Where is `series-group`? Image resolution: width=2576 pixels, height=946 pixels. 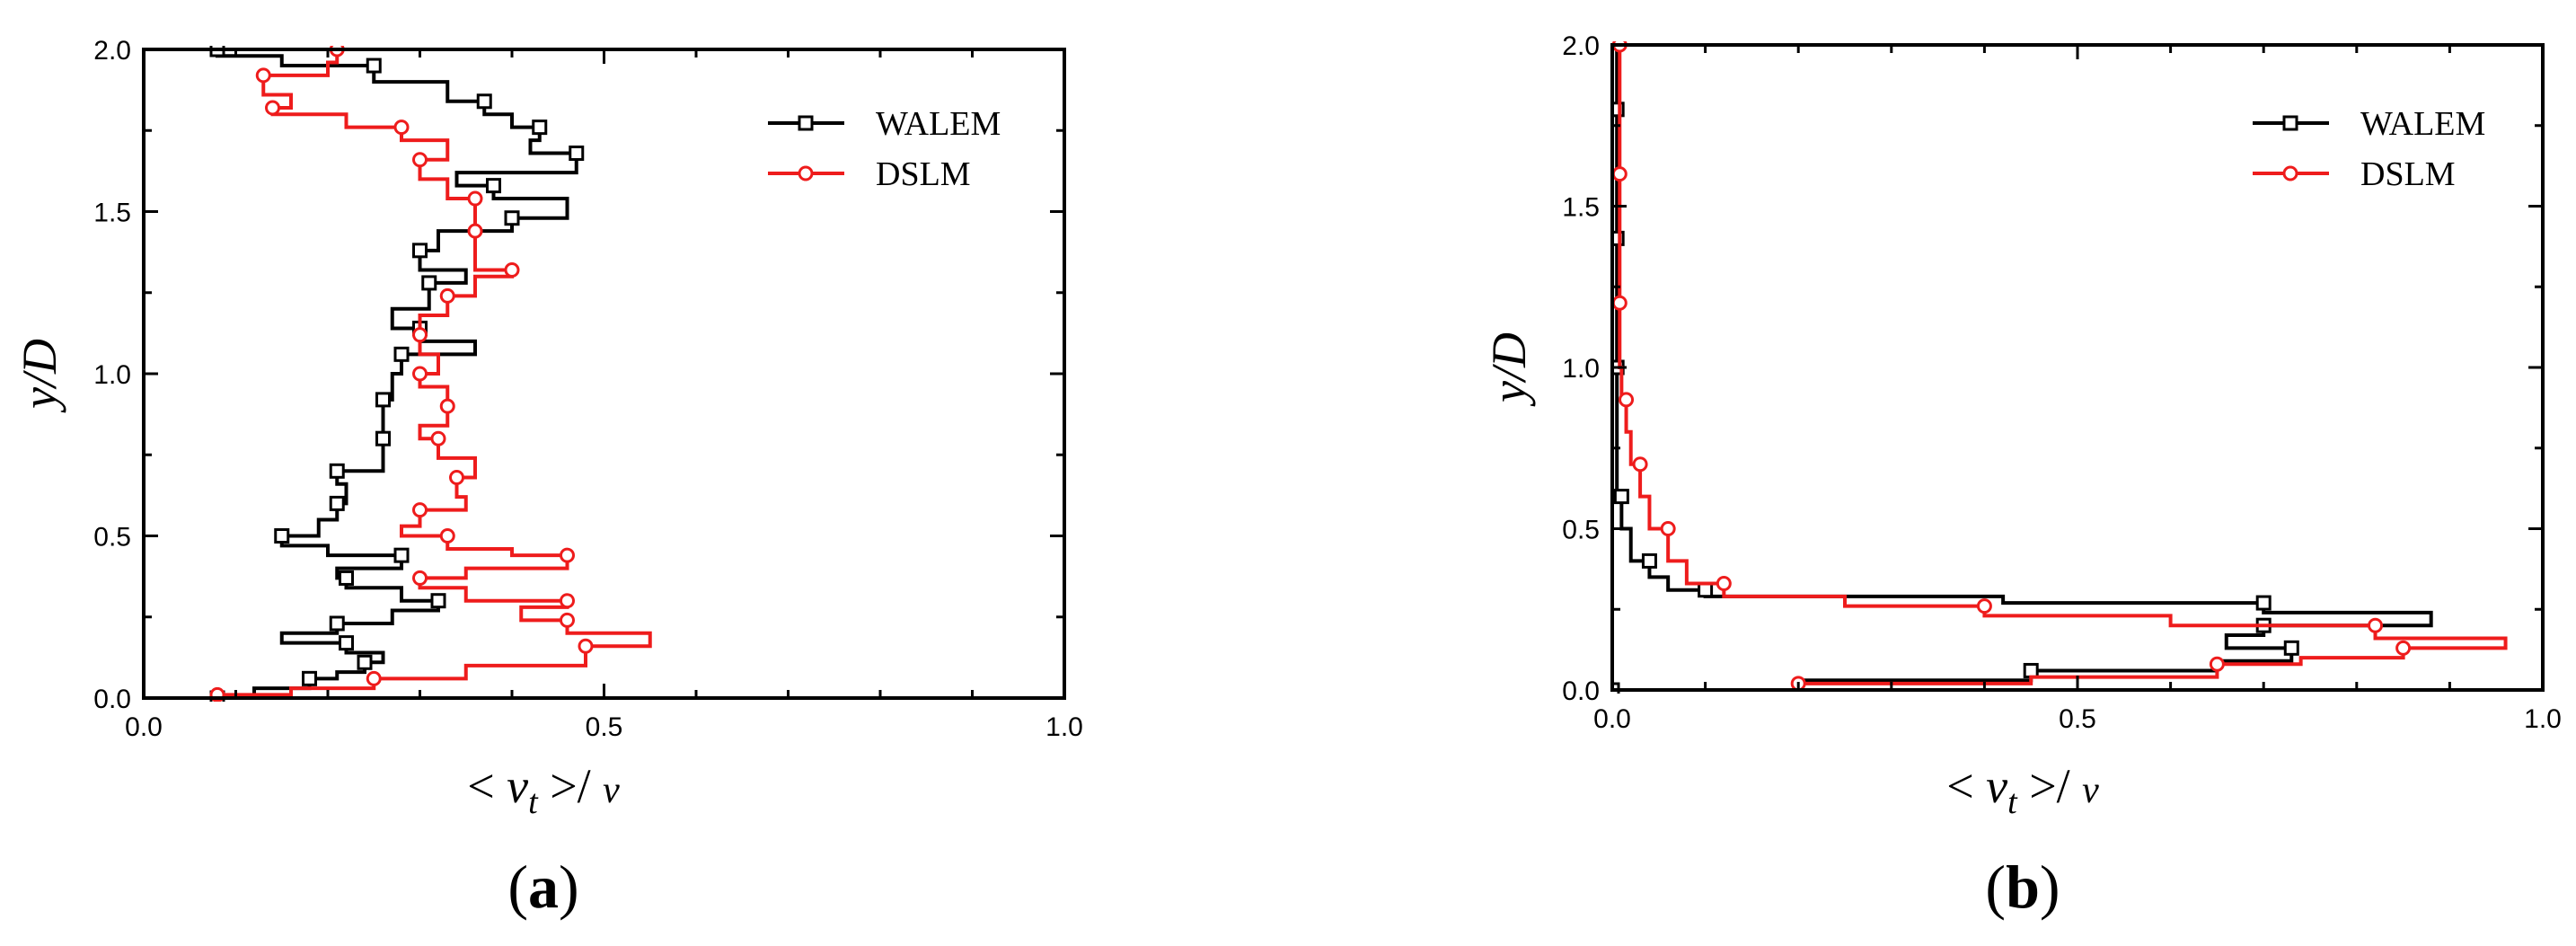 series-group is located at coordinates (402, 374).